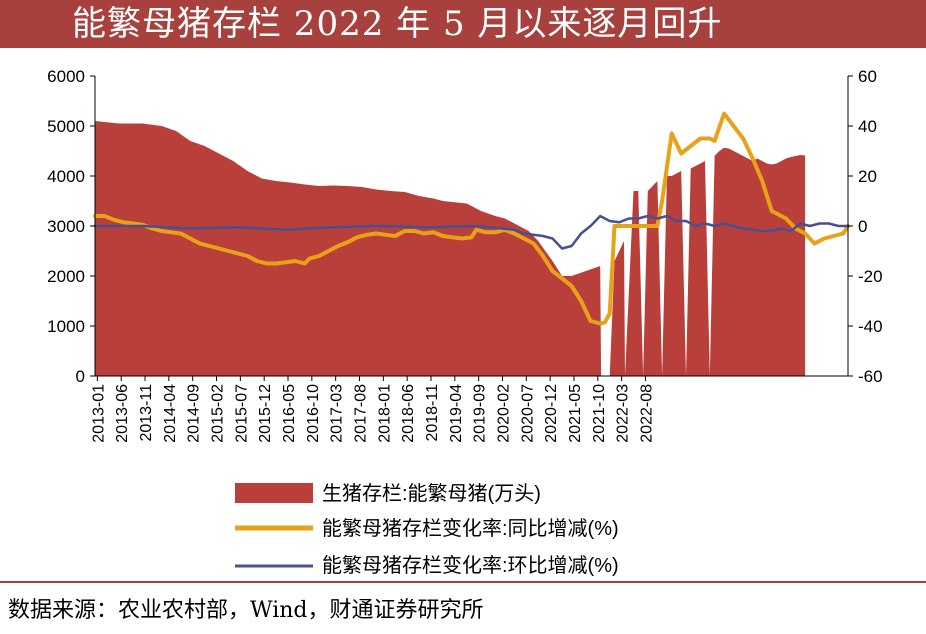 This screenshot has width=926, height=634. I want to click on x-tick-label: 2013-11, so click(146, 413).